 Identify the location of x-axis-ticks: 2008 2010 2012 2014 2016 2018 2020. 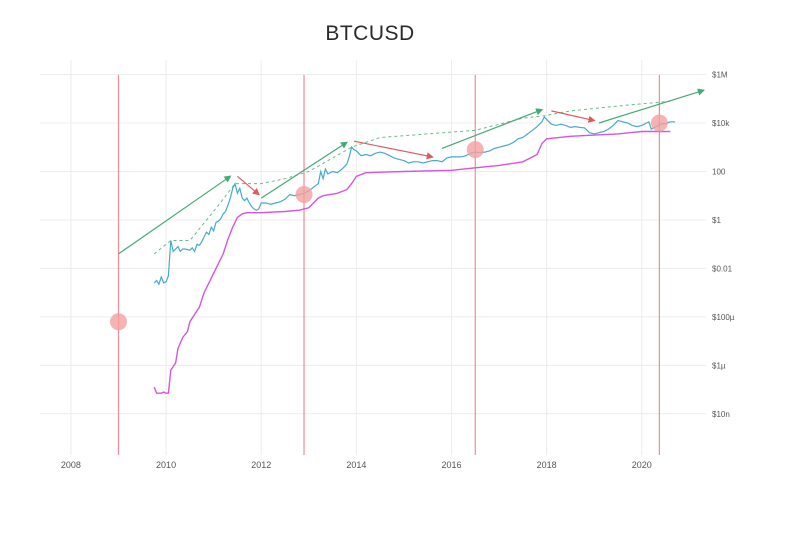
(356, 465).